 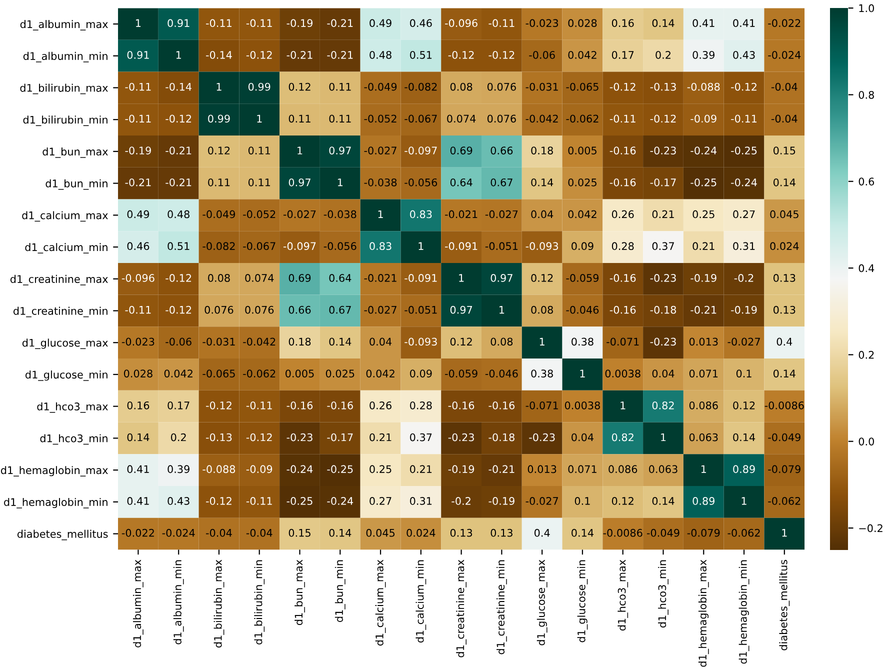 What do you see at coordinates (622, 532) in the screenshot?
I see `data-label: -0.0086` at bounding box center [622, 532].